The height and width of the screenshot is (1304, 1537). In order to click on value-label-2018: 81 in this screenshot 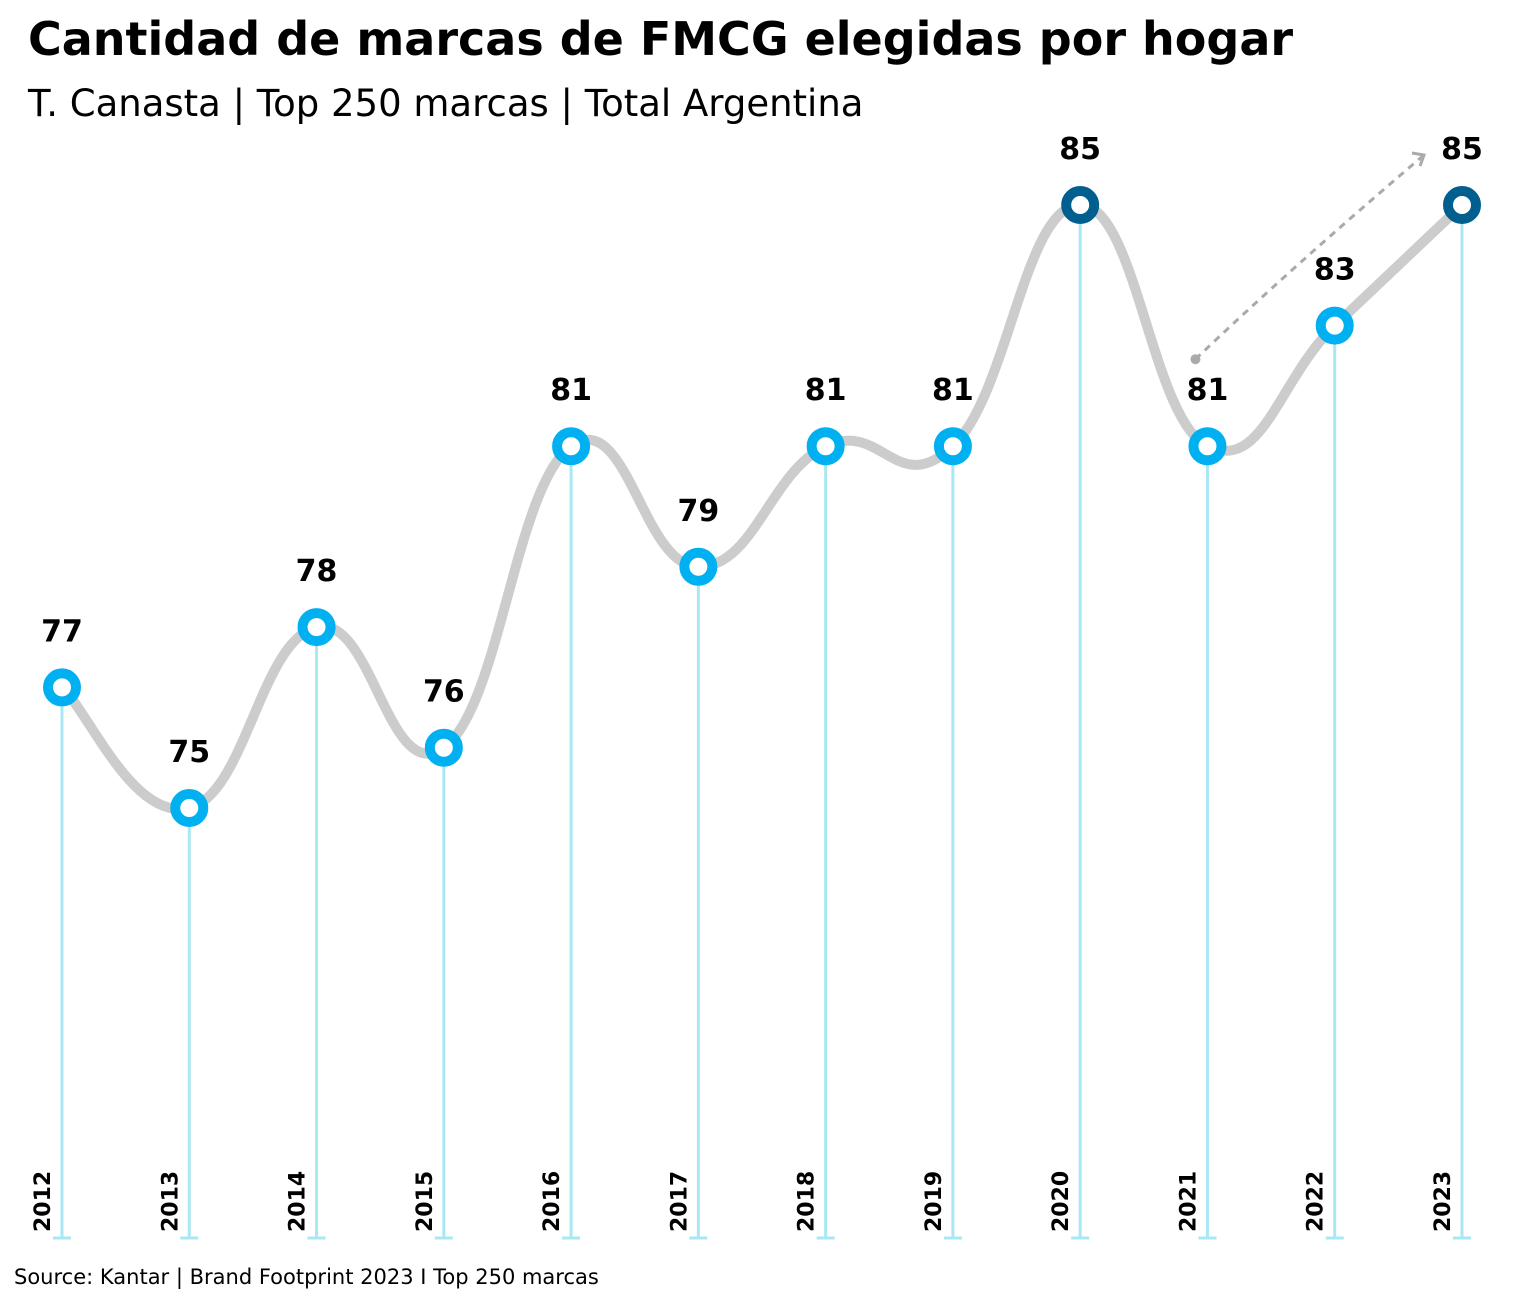, I will do `click(826, 390)`.